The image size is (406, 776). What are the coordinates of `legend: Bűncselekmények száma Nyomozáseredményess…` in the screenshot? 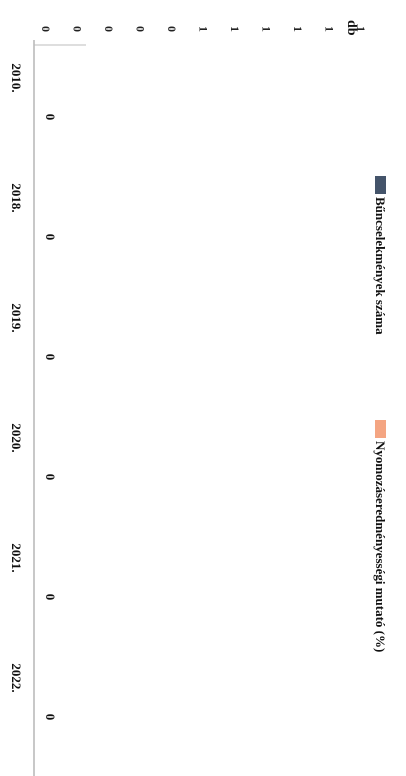 It's located at (380, 414).